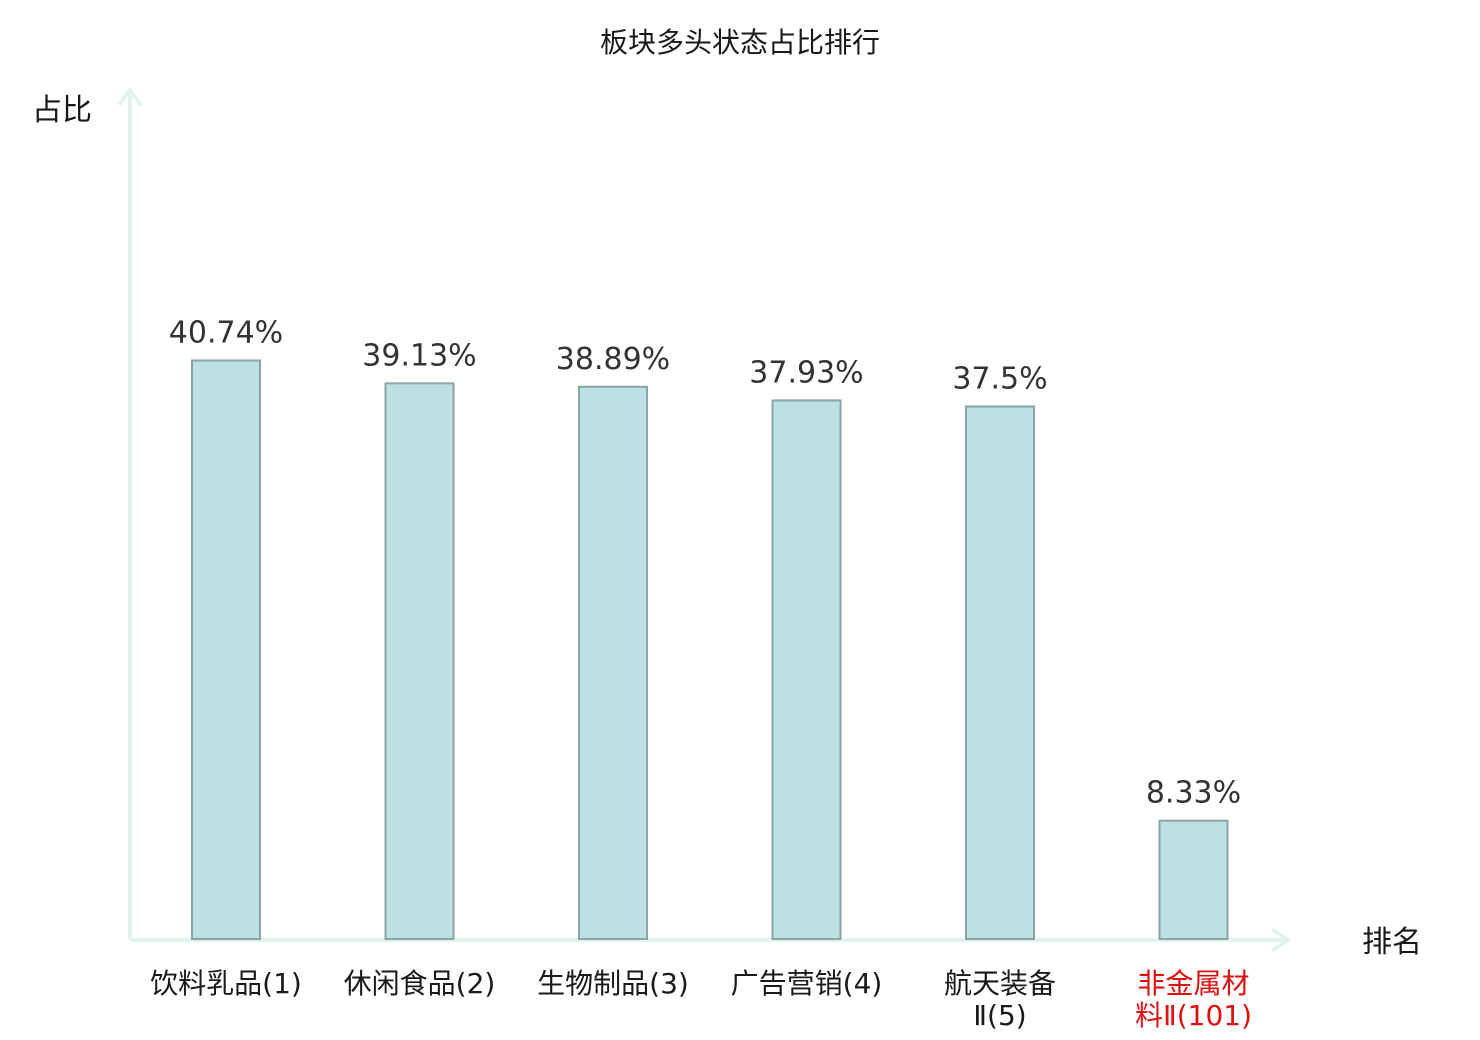  Describe the element at coordinates (420, 983) in the screenshot. I see `x-tick-label: 休闲食品(2)` at that location.